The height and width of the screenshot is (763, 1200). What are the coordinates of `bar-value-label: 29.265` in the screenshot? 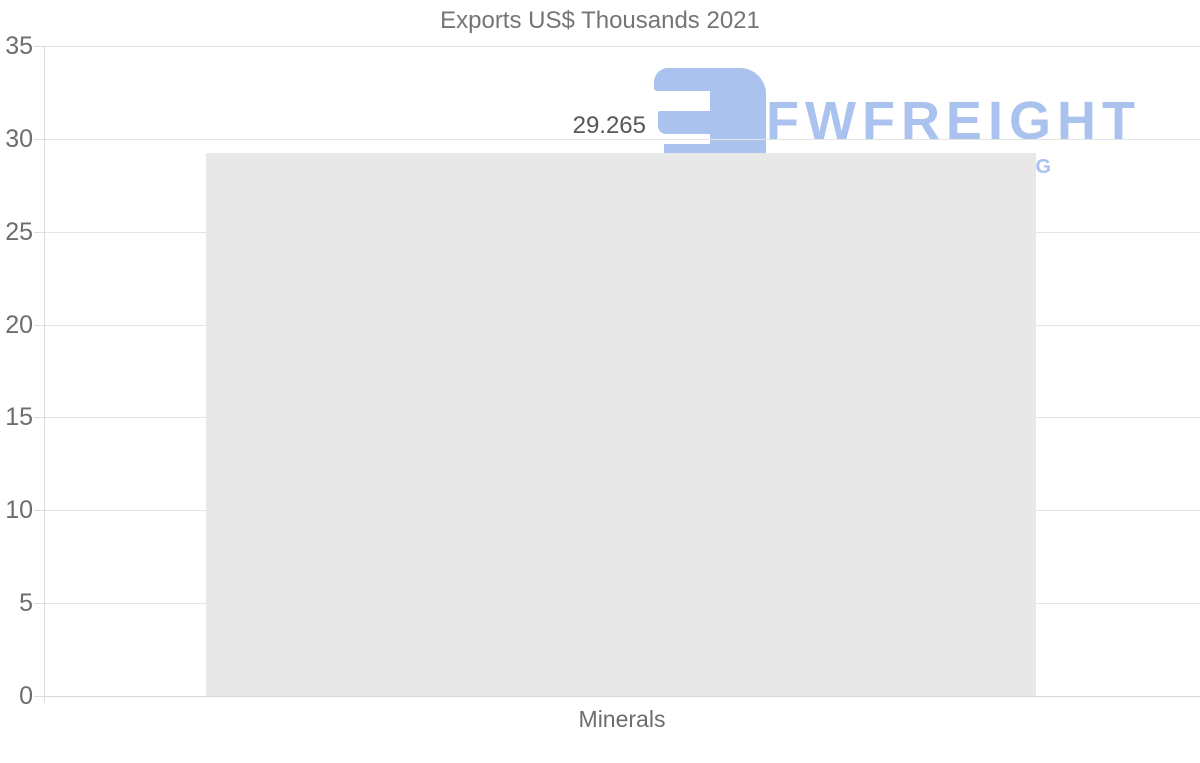 It's located at (609, 125).